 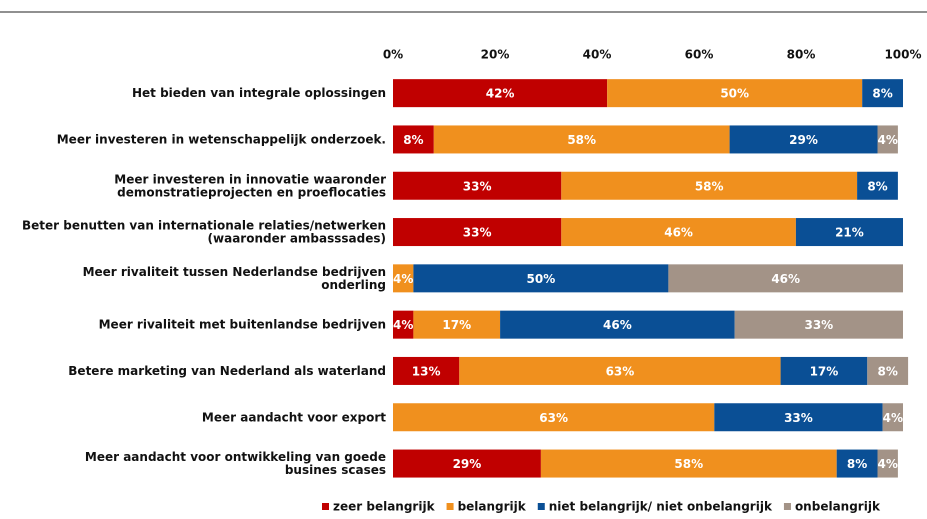 I want to click on data-label: 42%, so click(x=500, y=94).